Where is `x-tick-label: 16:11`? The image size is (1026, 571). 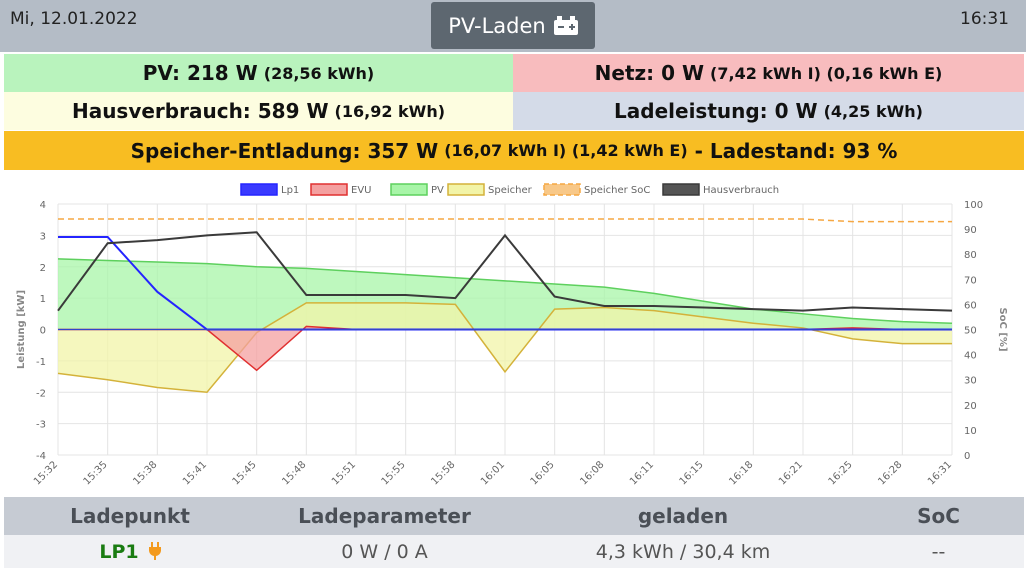 x-tick-label: 16:11 is located at coordinates (642, 473).